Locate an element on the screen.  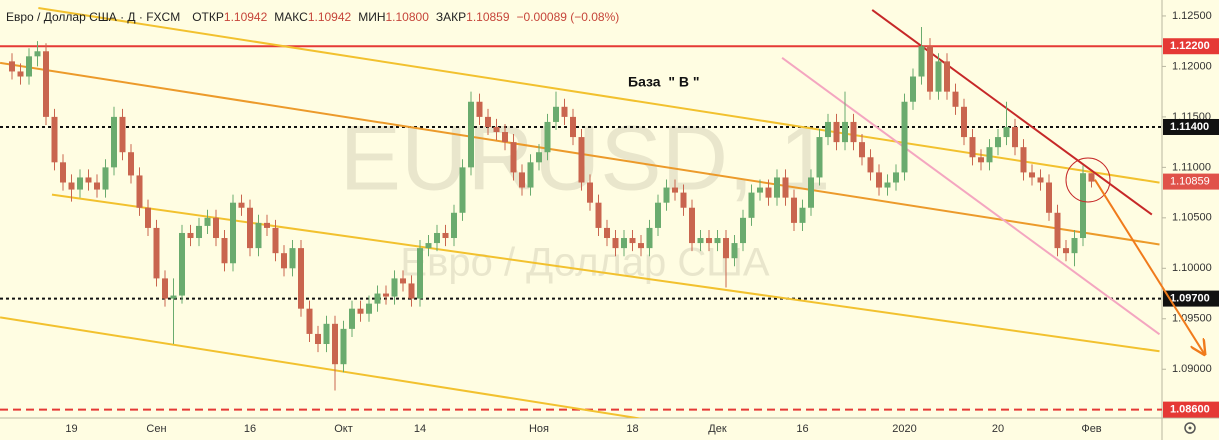
last-price-label: 1.10859 is located at coordinates (1190, 182).